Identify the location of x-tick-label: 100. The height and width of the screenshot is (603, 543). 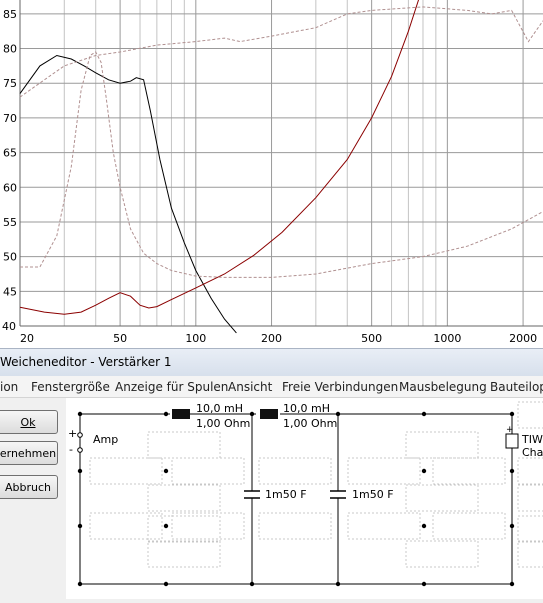
(195, 338).